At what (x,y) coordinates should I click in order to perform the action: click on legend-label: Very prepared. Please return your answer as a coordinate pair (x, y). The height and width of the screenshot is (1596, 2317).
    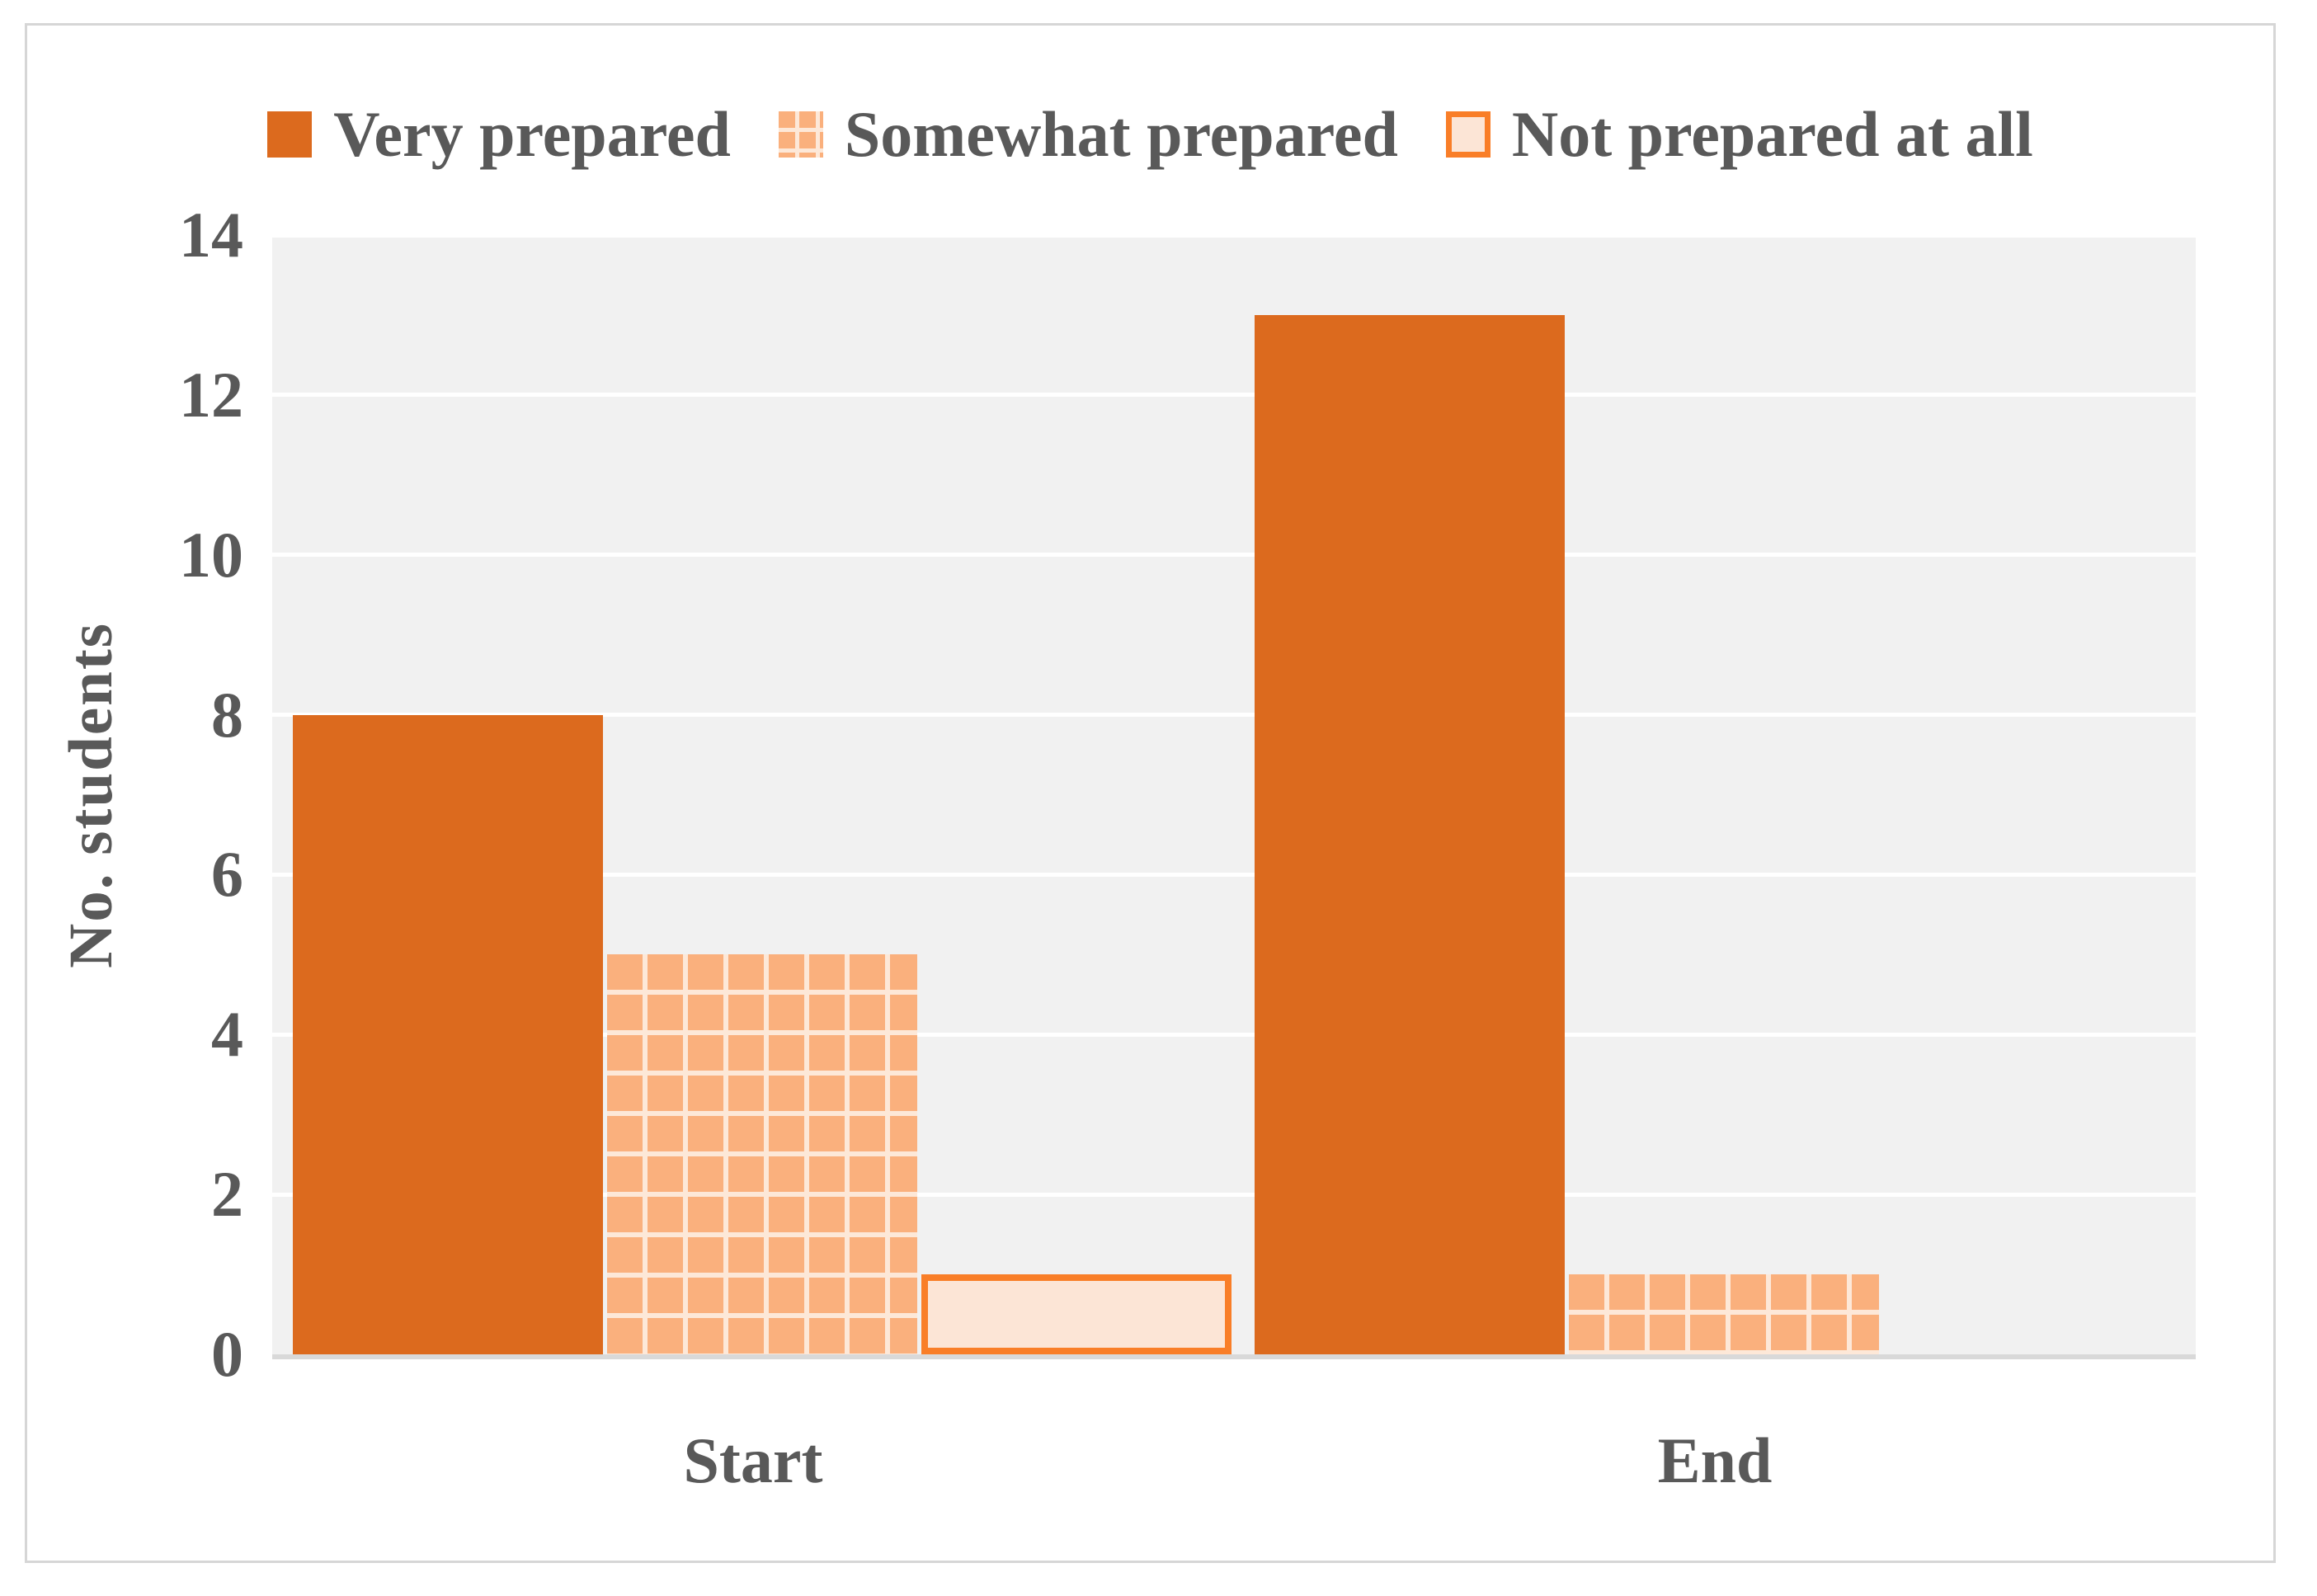
    Looking at the image, I should click on (532, 134).